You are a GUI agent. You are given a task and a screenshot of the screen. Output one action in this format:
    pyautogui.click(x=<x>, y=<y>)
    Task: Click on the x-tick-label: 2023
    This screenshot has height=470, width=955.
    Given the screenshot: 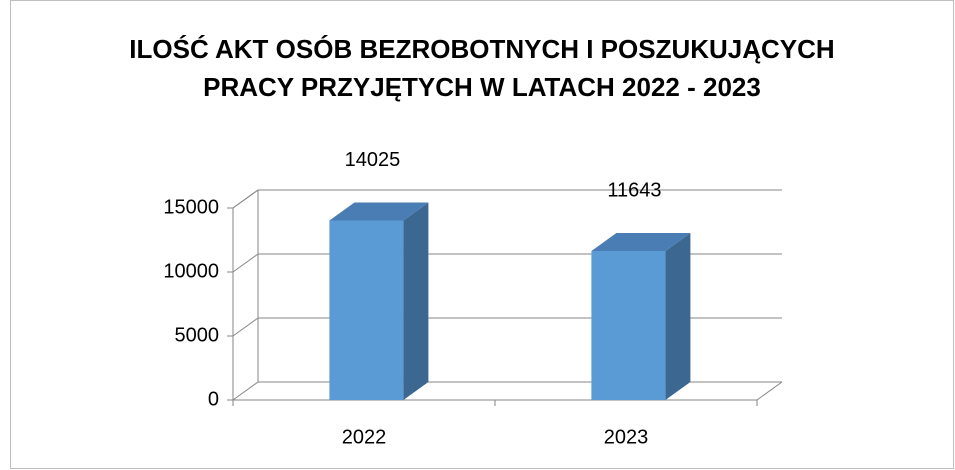 What is the action you would take?
    pyautogui.click(x=626, y=437)
    